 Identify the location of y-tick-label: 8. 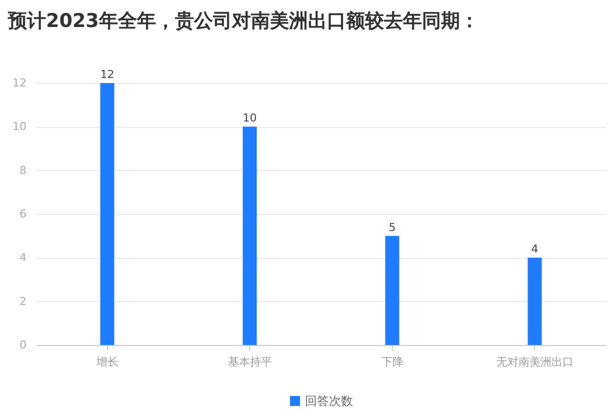
(23, 170).